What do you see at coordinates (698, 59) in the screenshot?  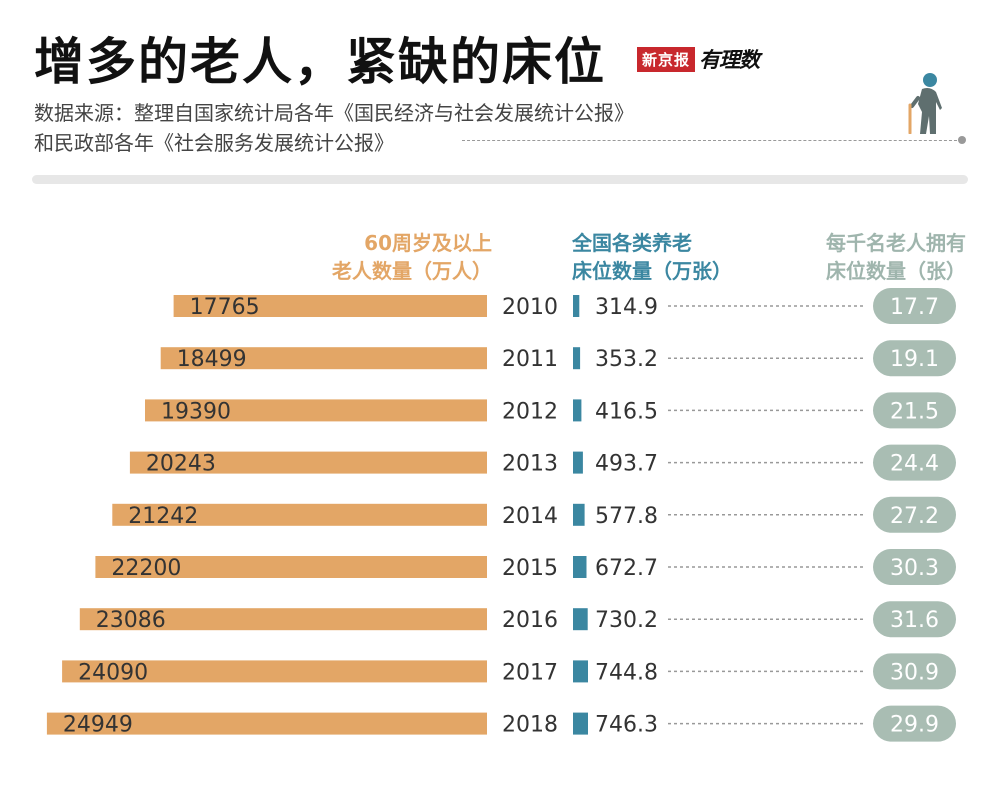 I see `brand-logo: 新京报 有理数` at bounding box center [698, 59].